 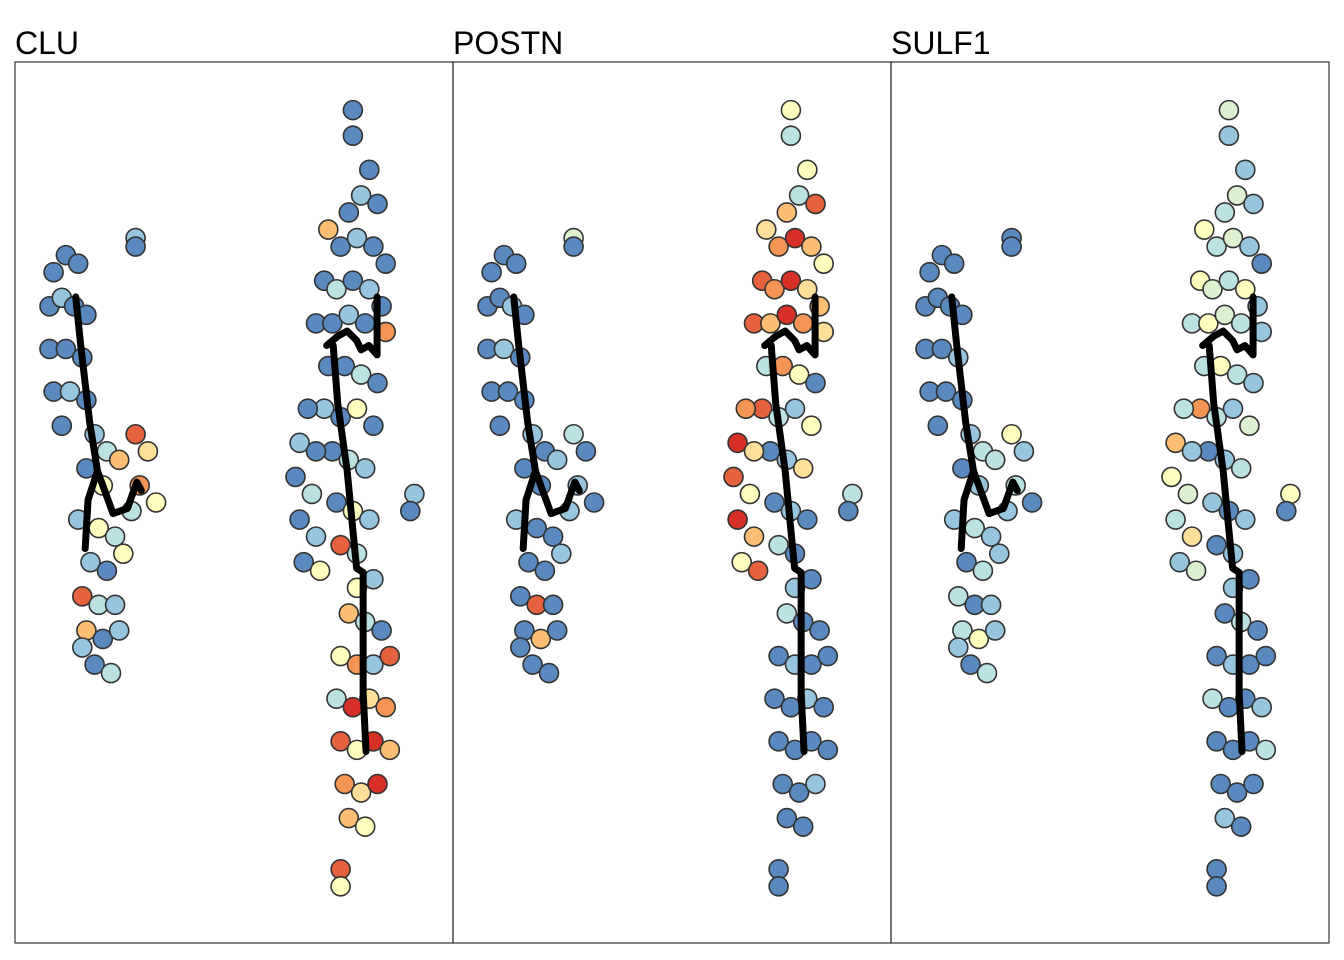 What do you see at coordinates (508, 43) in the screenshot?
I see `facet-title: POSTN` at bounding box center [508, 43].